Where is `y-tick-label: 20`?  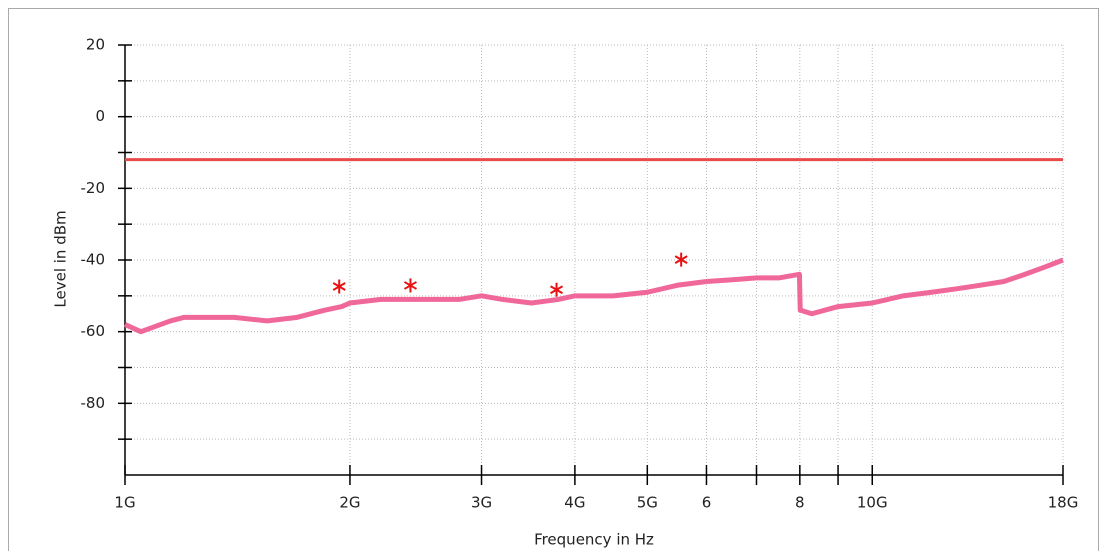
y-tick-label: 20 is located at coordinates (95, 45).